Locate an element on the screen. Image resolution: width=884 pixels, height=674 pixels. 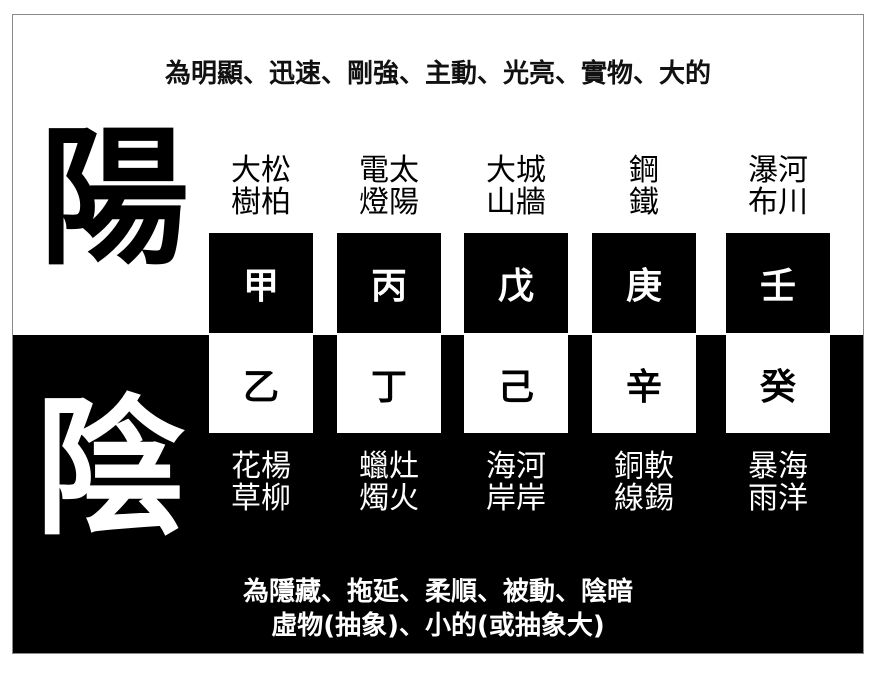
yin-examples: 蠟灶 燭火 is located at coordinates (389, 483).